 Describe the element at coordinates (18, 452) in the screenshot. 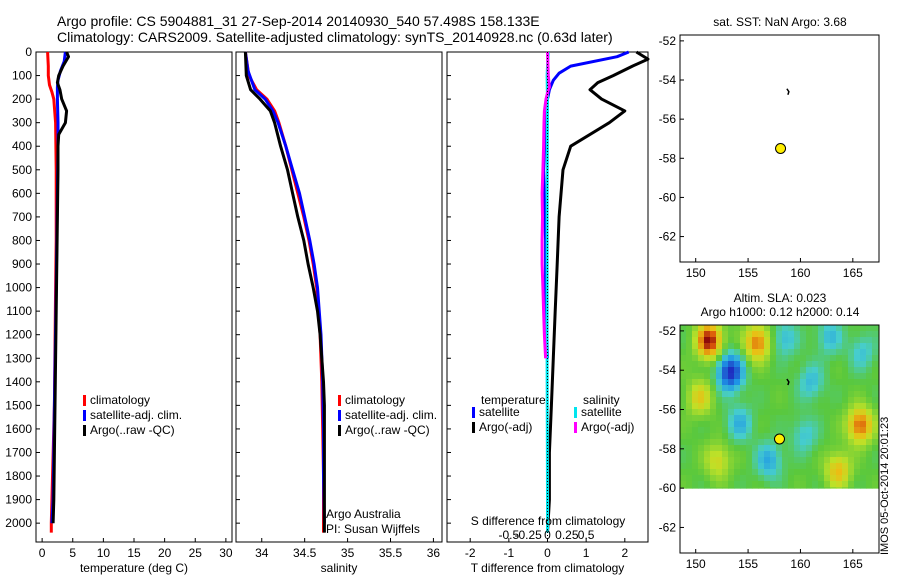

I see `y-tick-label: 1700` at that location.